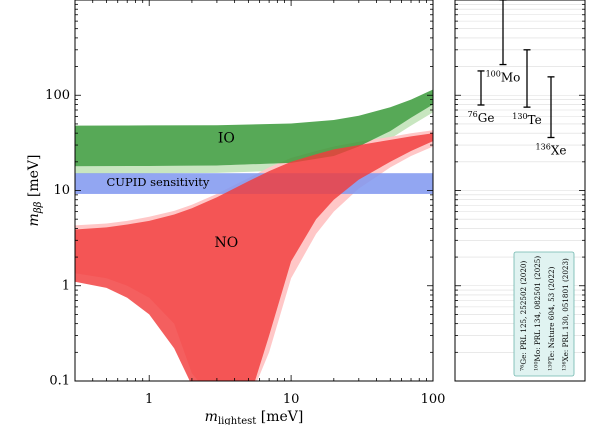 Image resolution: width=602 pixels, height=425 pixels. What do you see at coordinates (503, 42) in the screenshot?
I see `isotope-bar-mo: 100Mo` at bounding box center [503, 42].